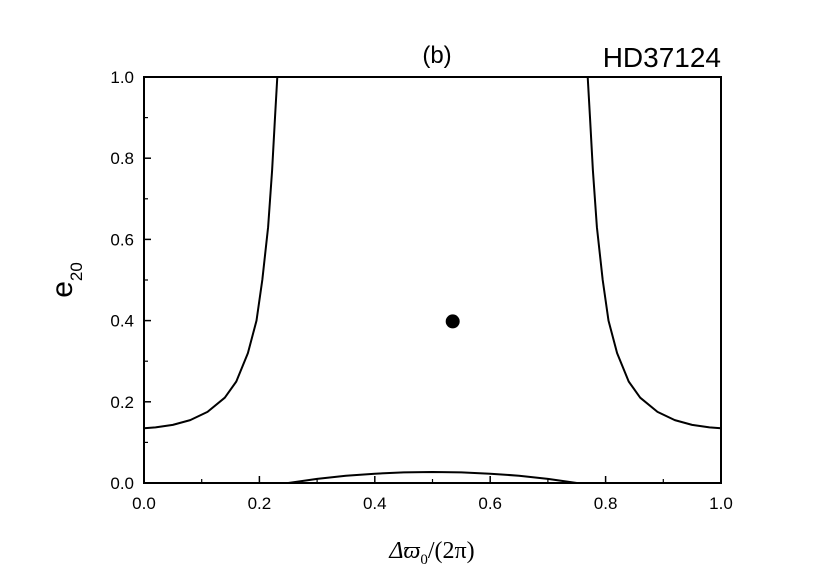 The width and height of the screenshot is (830, 574). I want to click on x-tick-label: 0.6, so click(490, 503).